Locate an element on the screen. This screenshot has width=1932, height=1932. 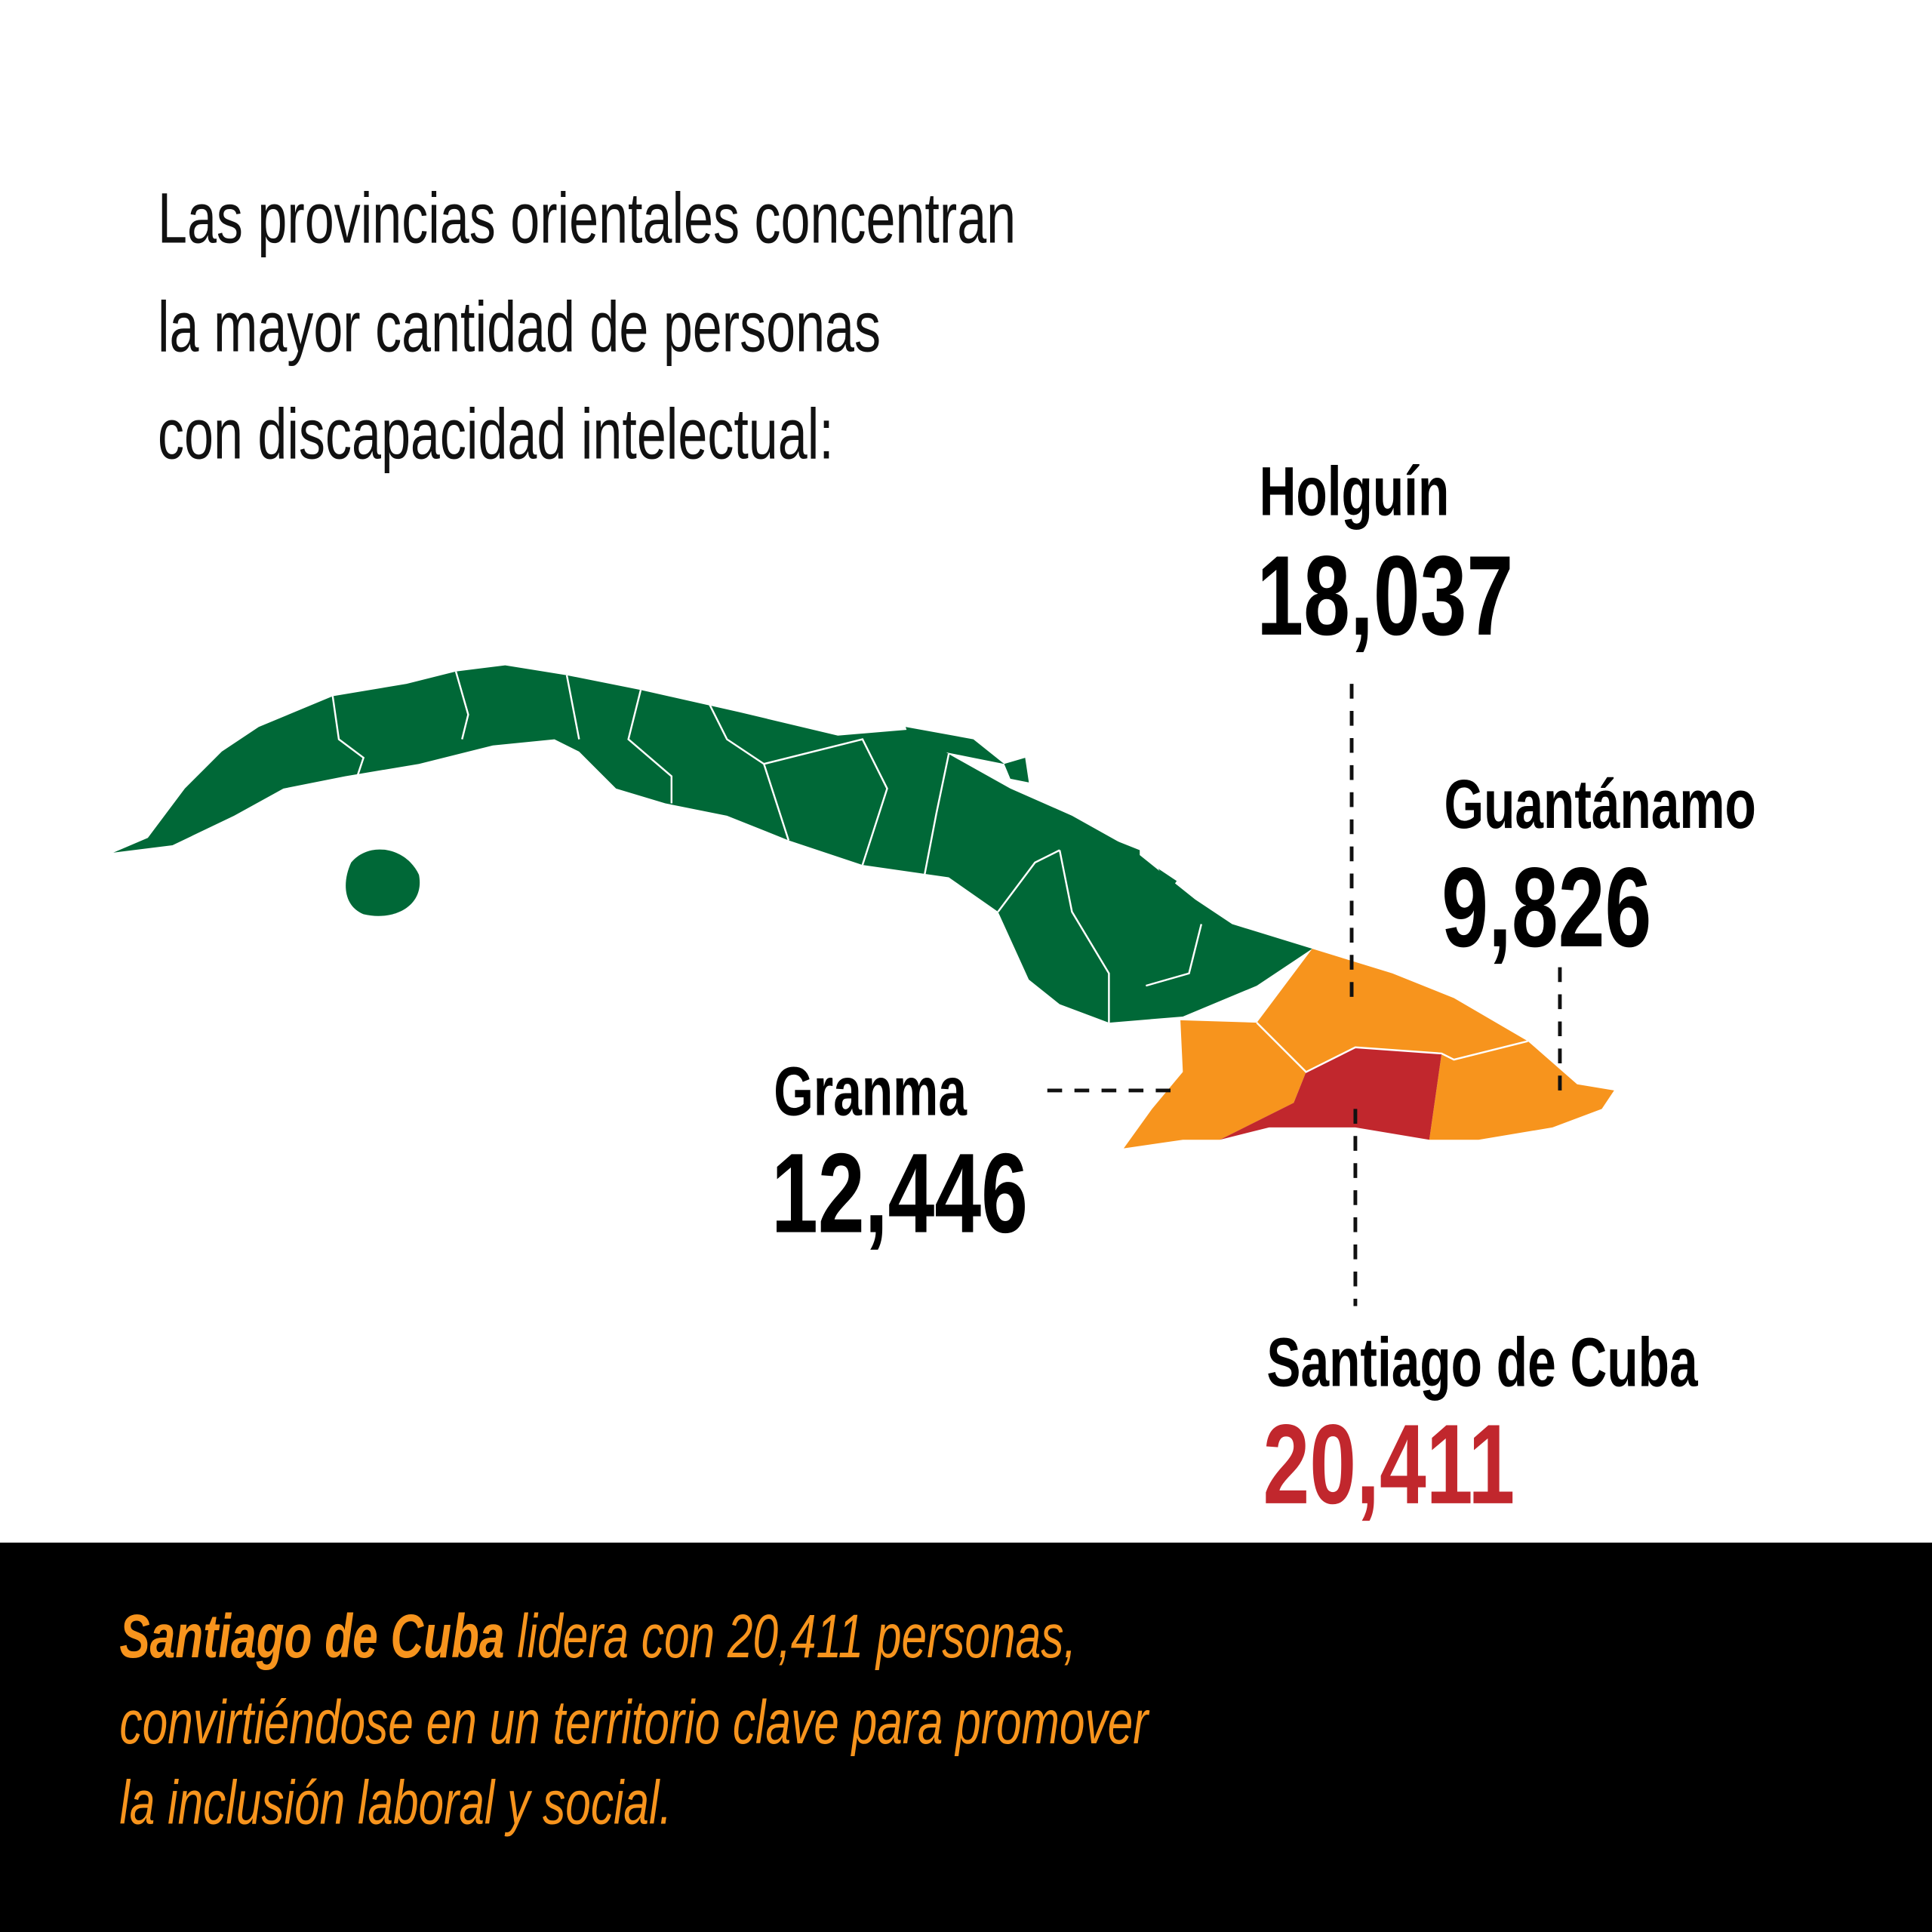
region-name: Santiago de Cuba is located at coordinates (1482, 1362).